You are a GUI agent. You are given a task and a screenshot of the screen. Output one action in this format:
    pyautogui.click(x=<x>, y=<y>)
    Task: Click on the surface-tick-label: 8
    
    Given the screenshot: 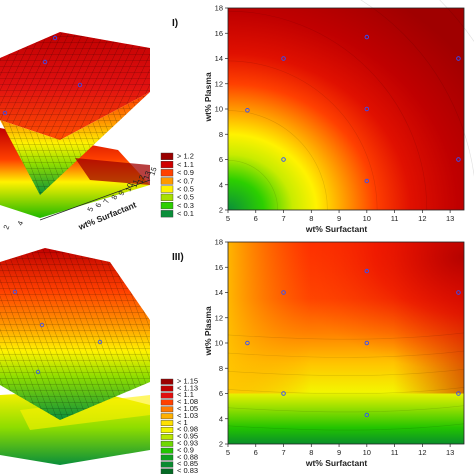 What is the action you would take?
    pyautogui.click(x=114, y=197)
    